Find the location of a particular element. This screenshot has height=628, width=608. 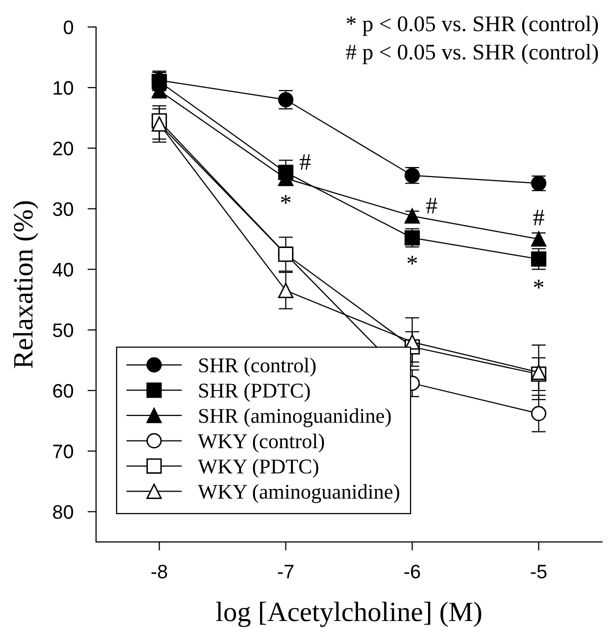

legend-label: WKY (PDTC) is located at coordinates (258, 468).